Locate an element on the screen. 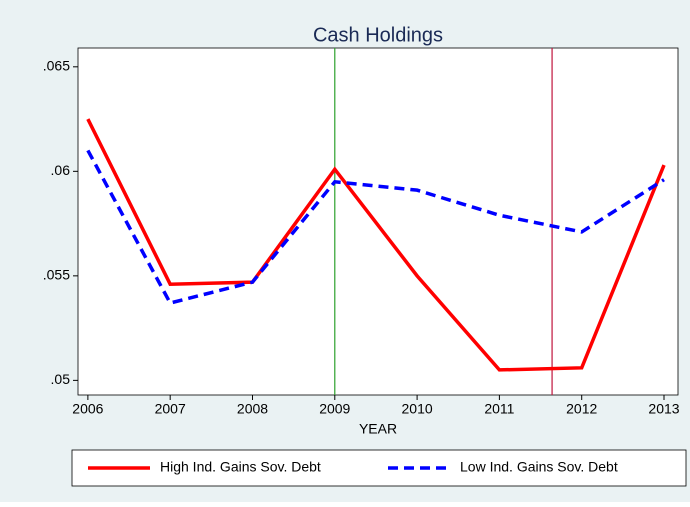 This screenshot has height=507, width=690. legend-label: High Ind. Gains Sov. Debt is located at coordinates (240, 467).